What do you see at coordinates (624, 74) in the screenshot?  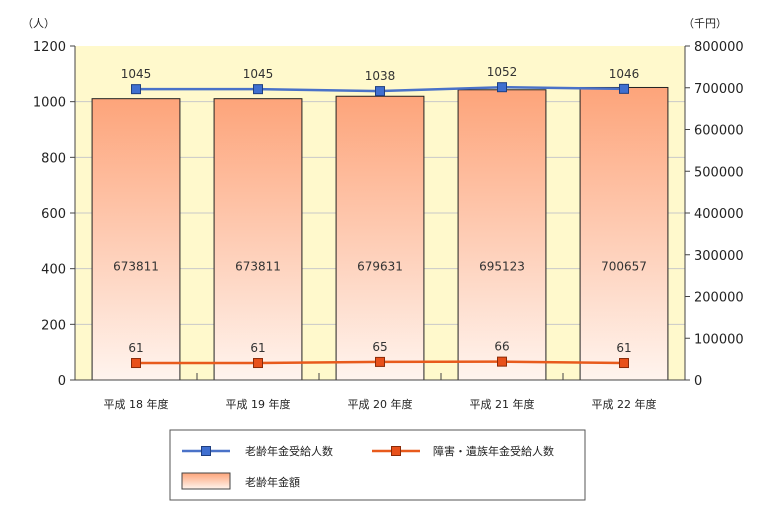 I see `line-value-label-elderly: 1046` at bounding box center [624, 74].